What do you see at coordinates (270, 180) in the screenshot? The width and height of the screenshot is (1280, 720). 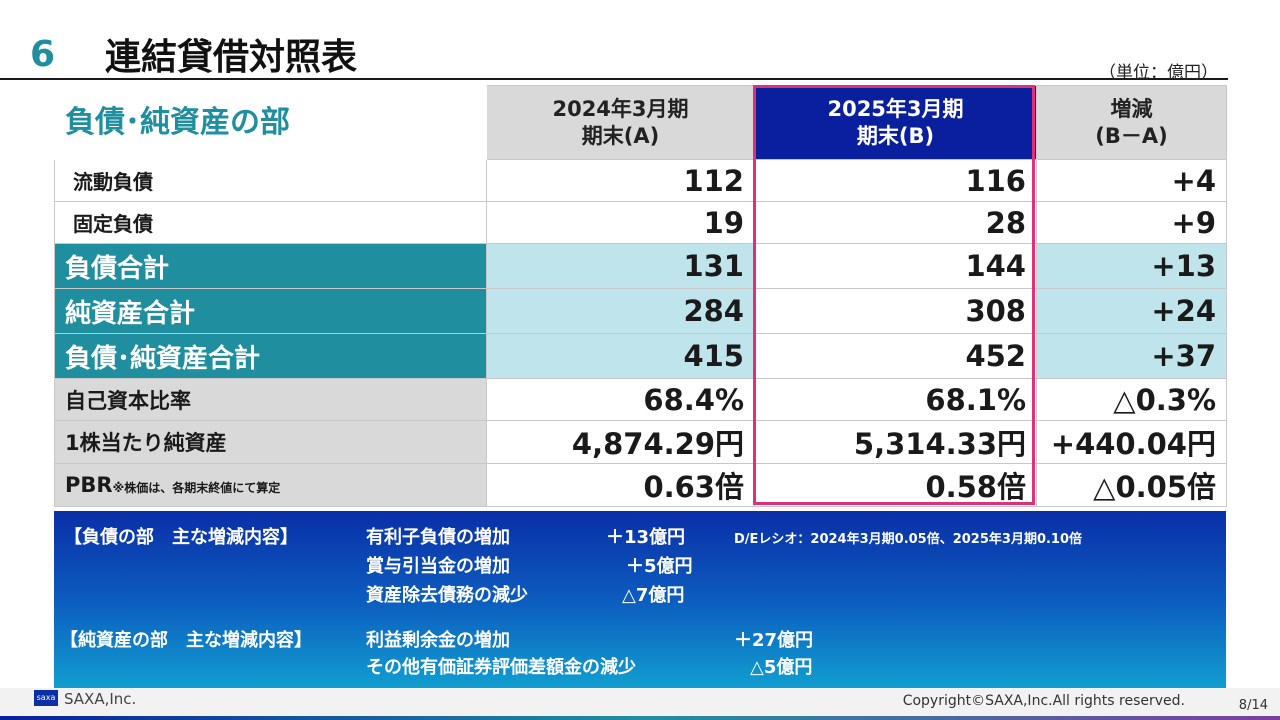 I see `row-label: 流動負債` at bounding box center [270, 180].